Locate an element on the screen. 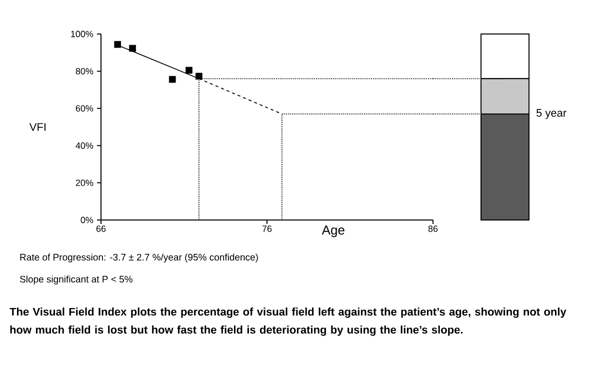 Image resolution: width=600 pixels, height=373 pixels. text: Rate of Progression: -3.7 ± 2.7 %/year (95% confidence) is located at coordinates (139, 258).